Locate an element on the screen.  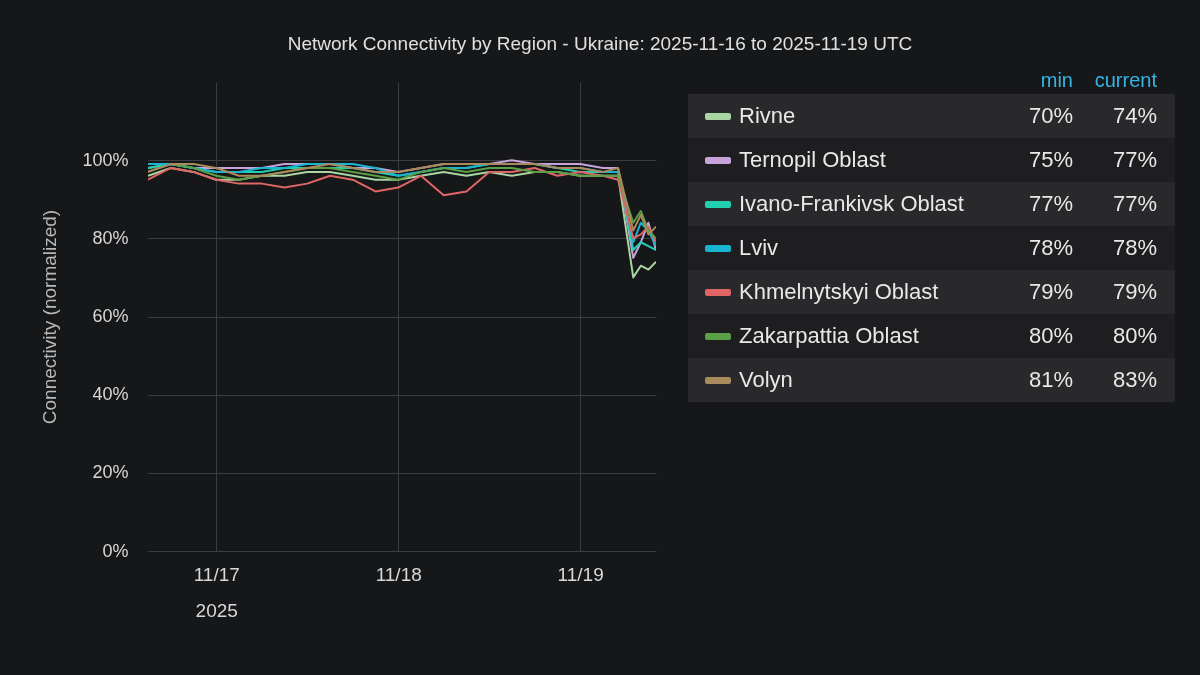
text: 75% is located at coordinates (1050, 160).